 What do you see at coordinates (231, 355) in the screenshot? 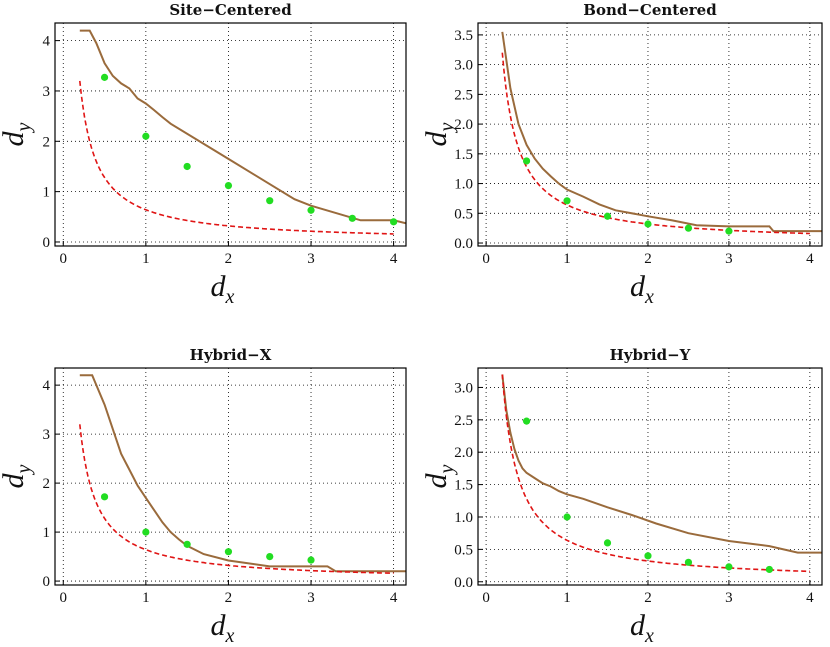
I see `panel-title: Hybrid−X` at bounding box center [231, 355].